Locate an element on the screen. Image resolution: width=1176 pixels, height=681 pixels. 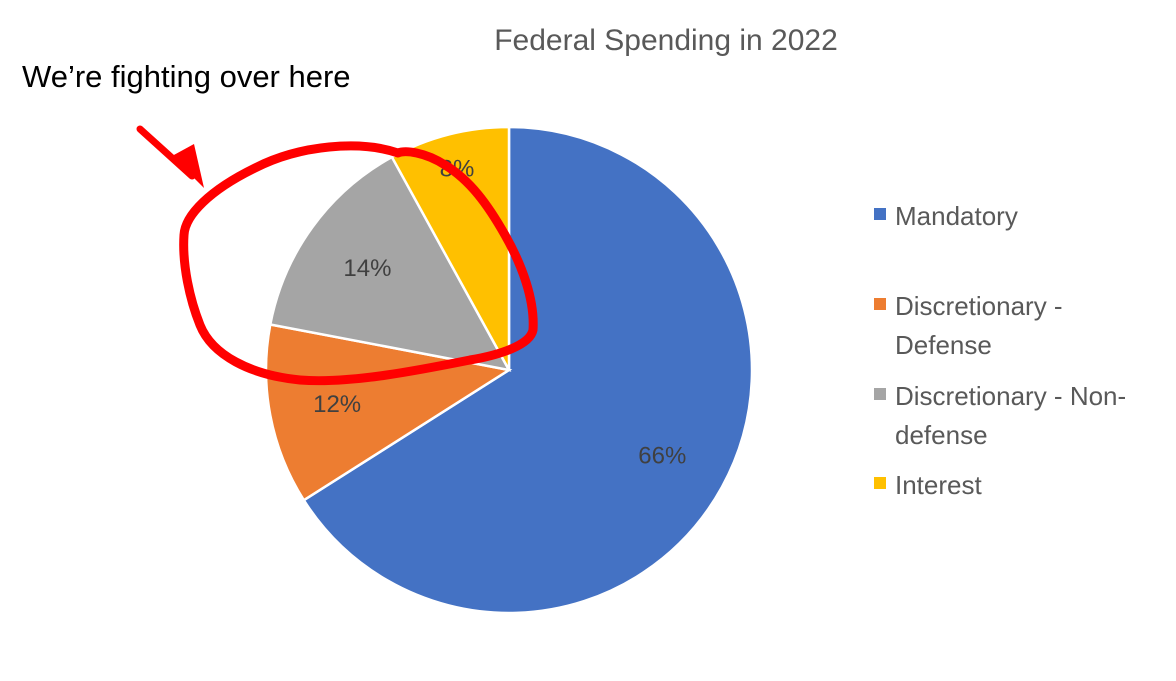
legend-label: Mandatory is located at coordinates (956, 216).